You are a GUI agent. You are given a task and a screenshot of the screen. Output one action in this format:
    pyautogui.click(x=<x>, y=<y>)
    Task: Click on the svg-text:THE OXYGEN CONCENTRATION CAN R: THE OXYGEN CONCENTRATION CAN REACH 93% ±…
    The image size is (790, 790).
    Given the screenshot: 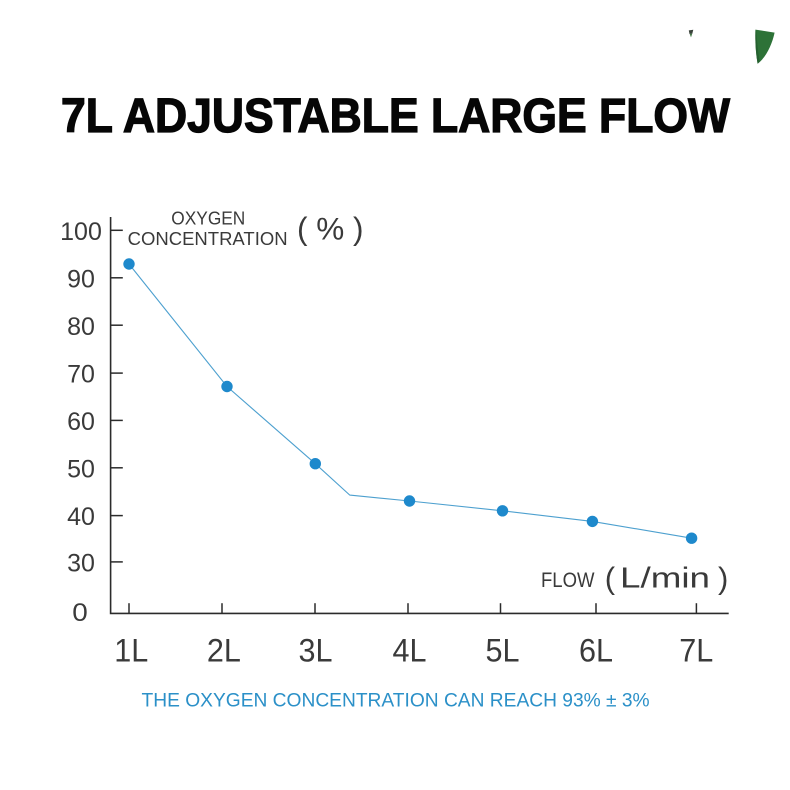 What is the action you would take?
    pyautogui.click(x=396, y=701)
    